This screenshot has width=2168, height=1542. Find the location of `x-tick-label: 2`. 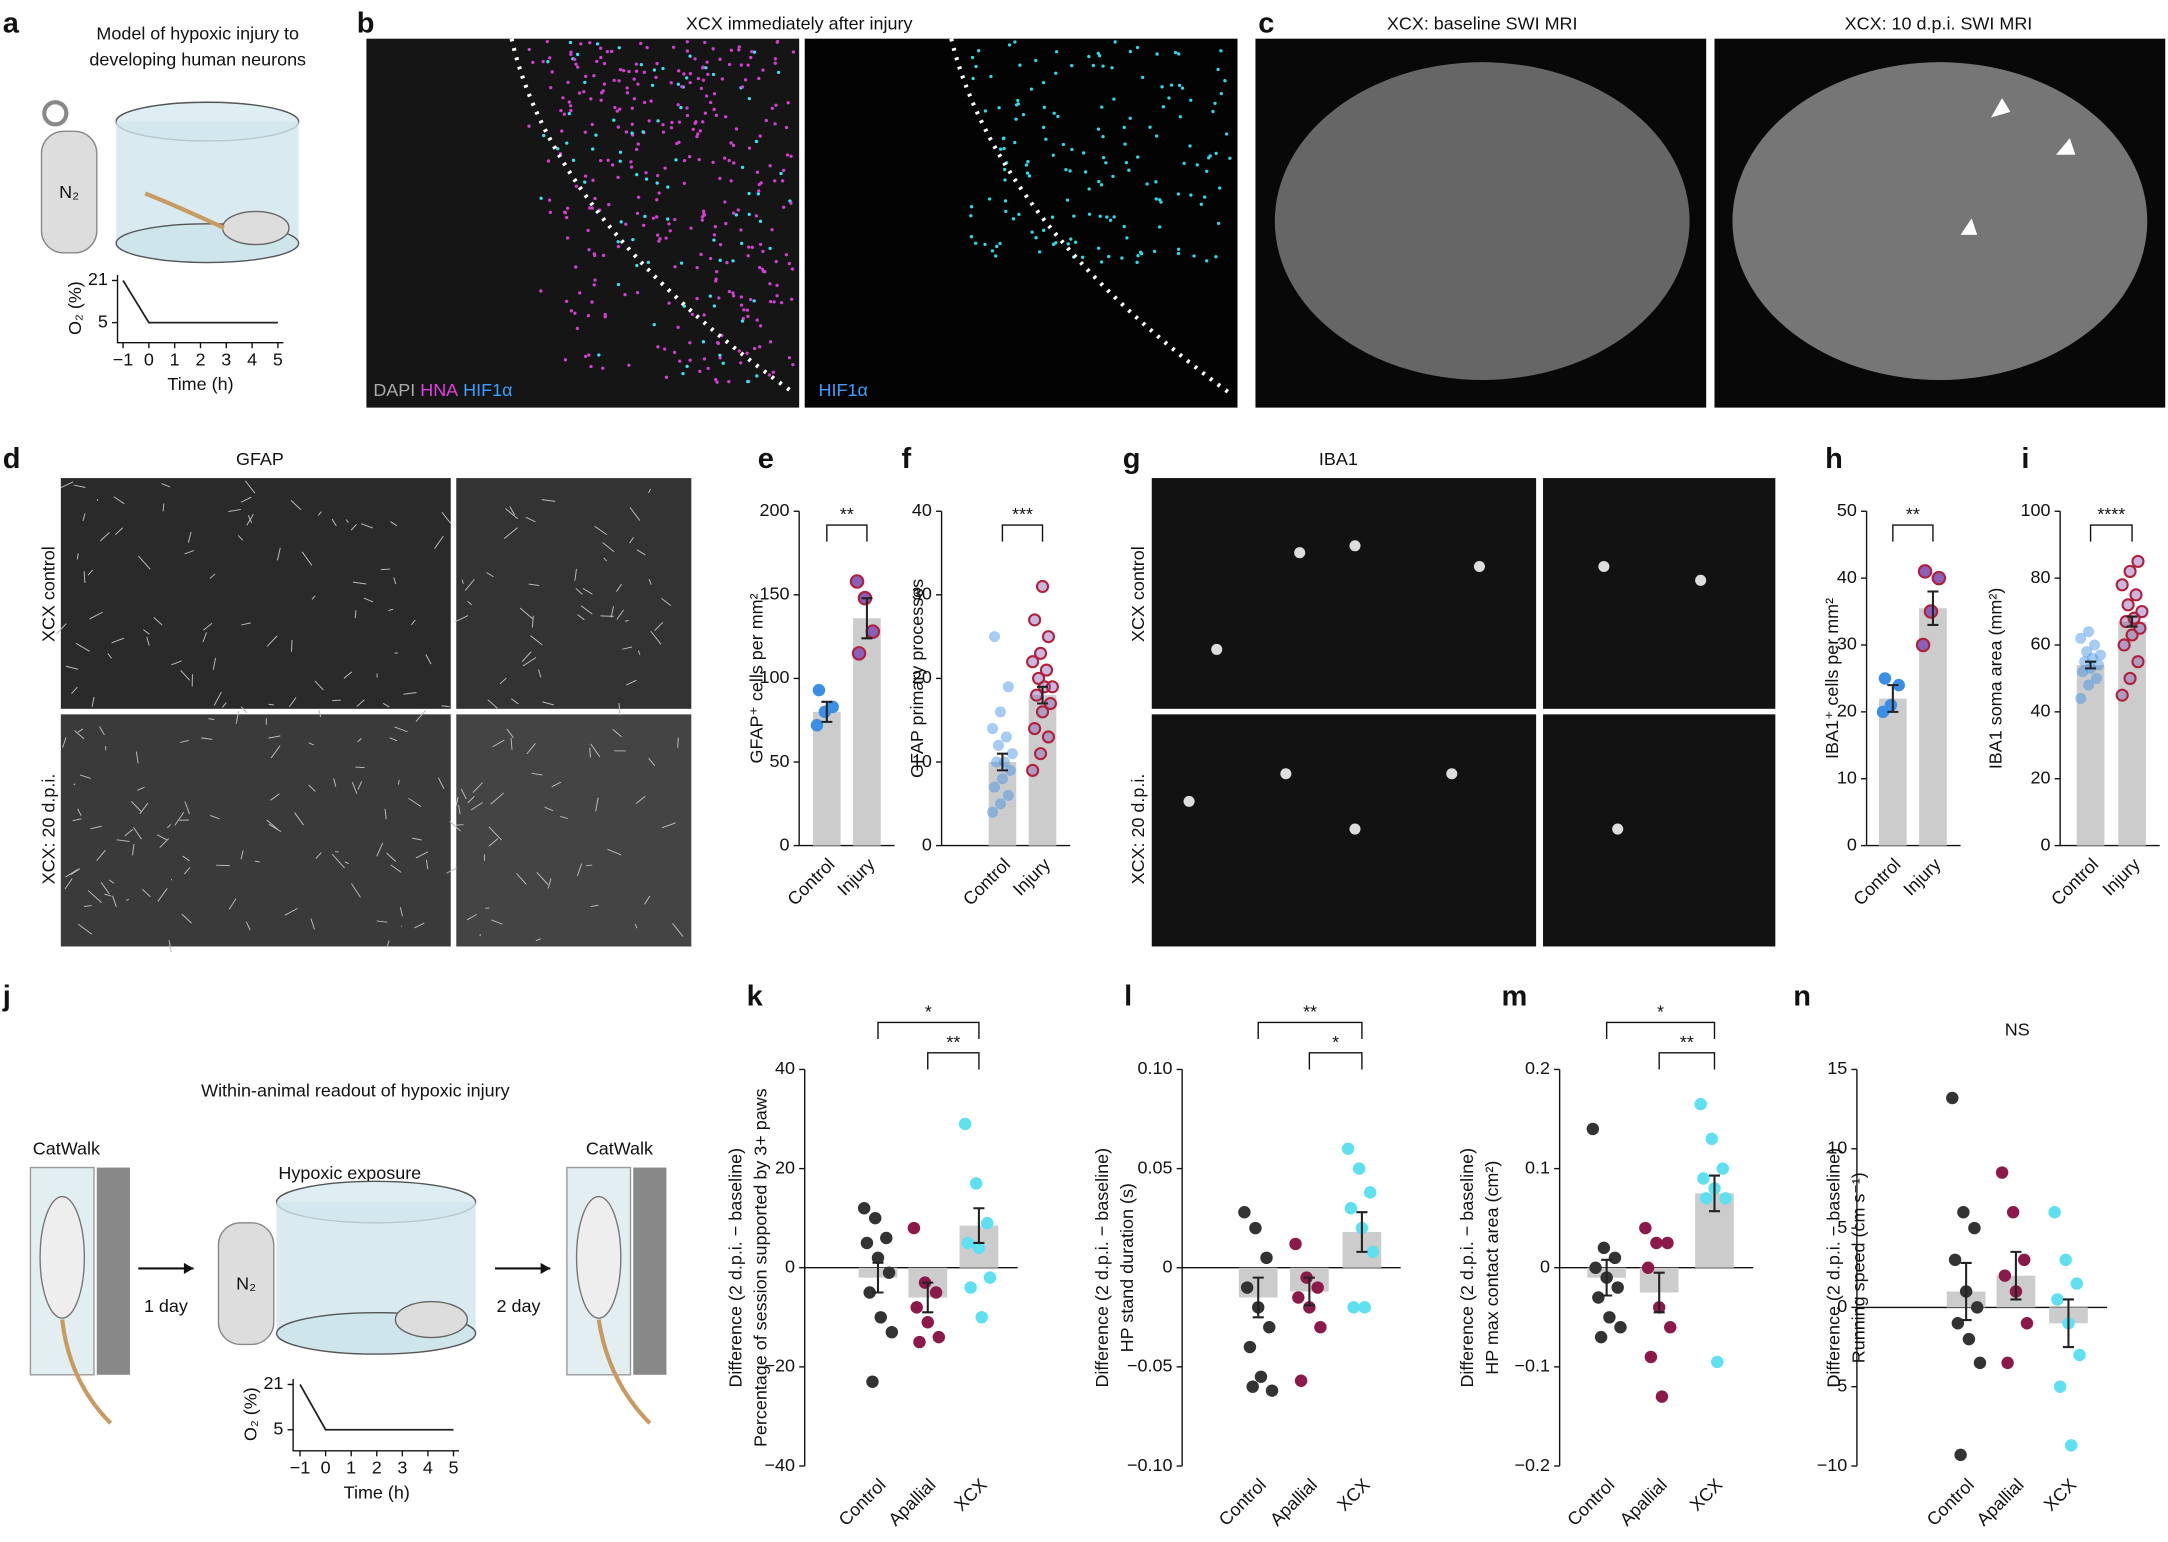

x-tick-label: 2 is located at coordinates (200, 359).